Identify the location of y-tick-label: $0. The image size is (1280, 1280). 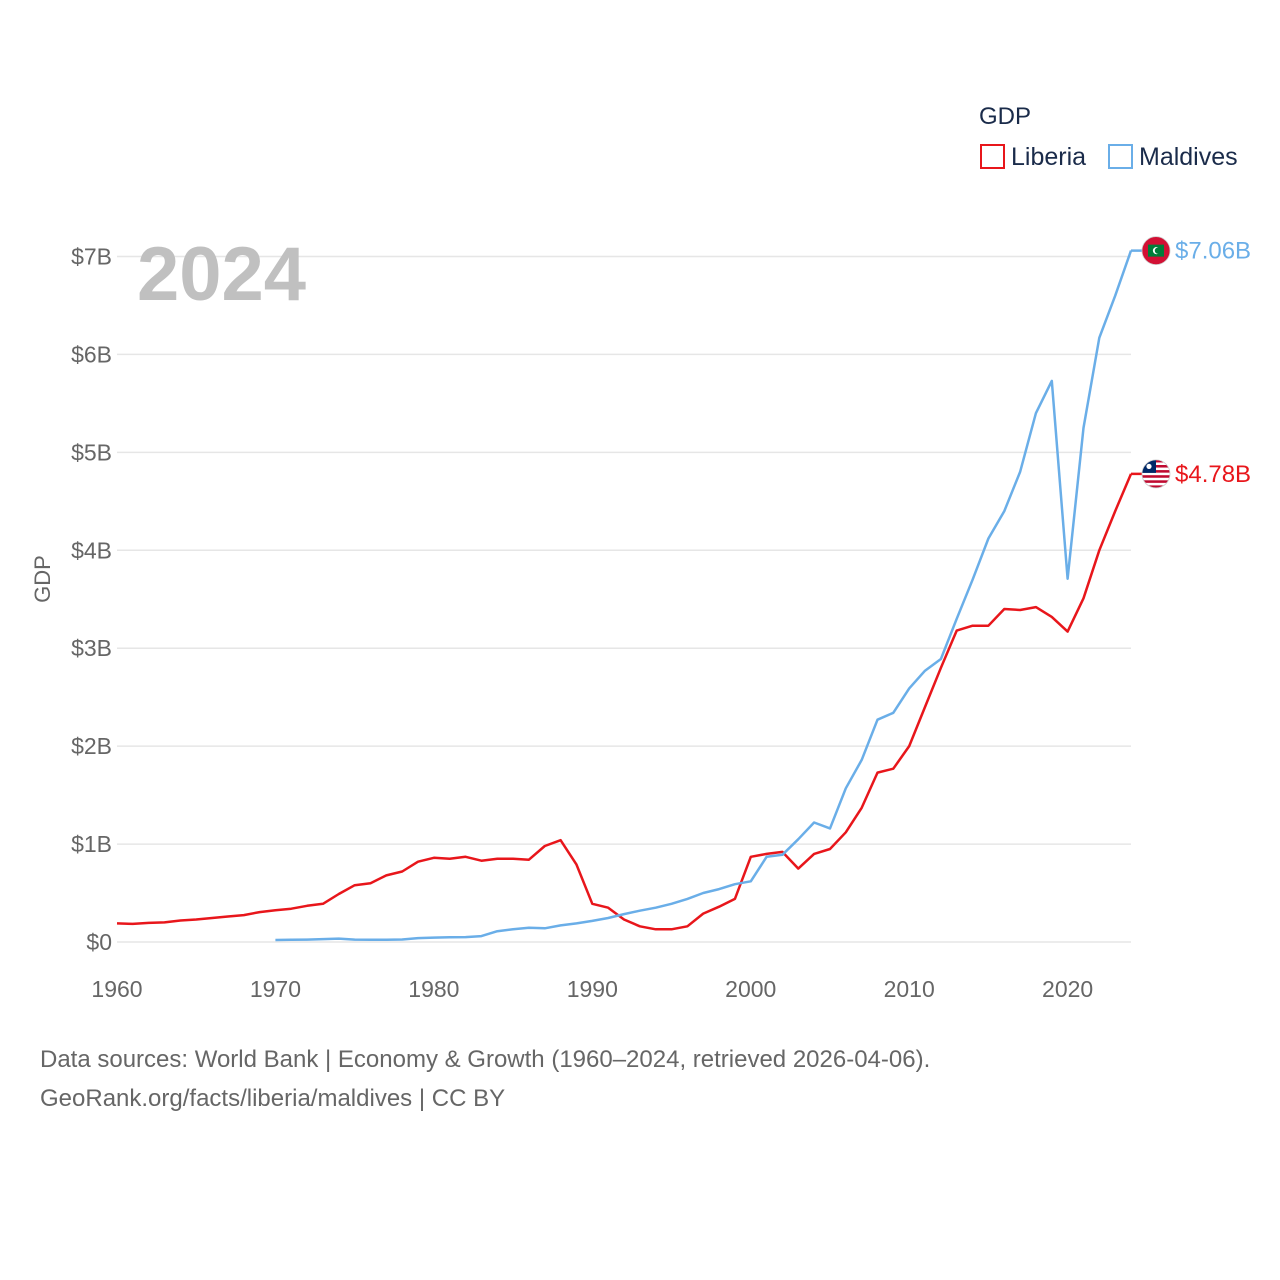
(99, 942).